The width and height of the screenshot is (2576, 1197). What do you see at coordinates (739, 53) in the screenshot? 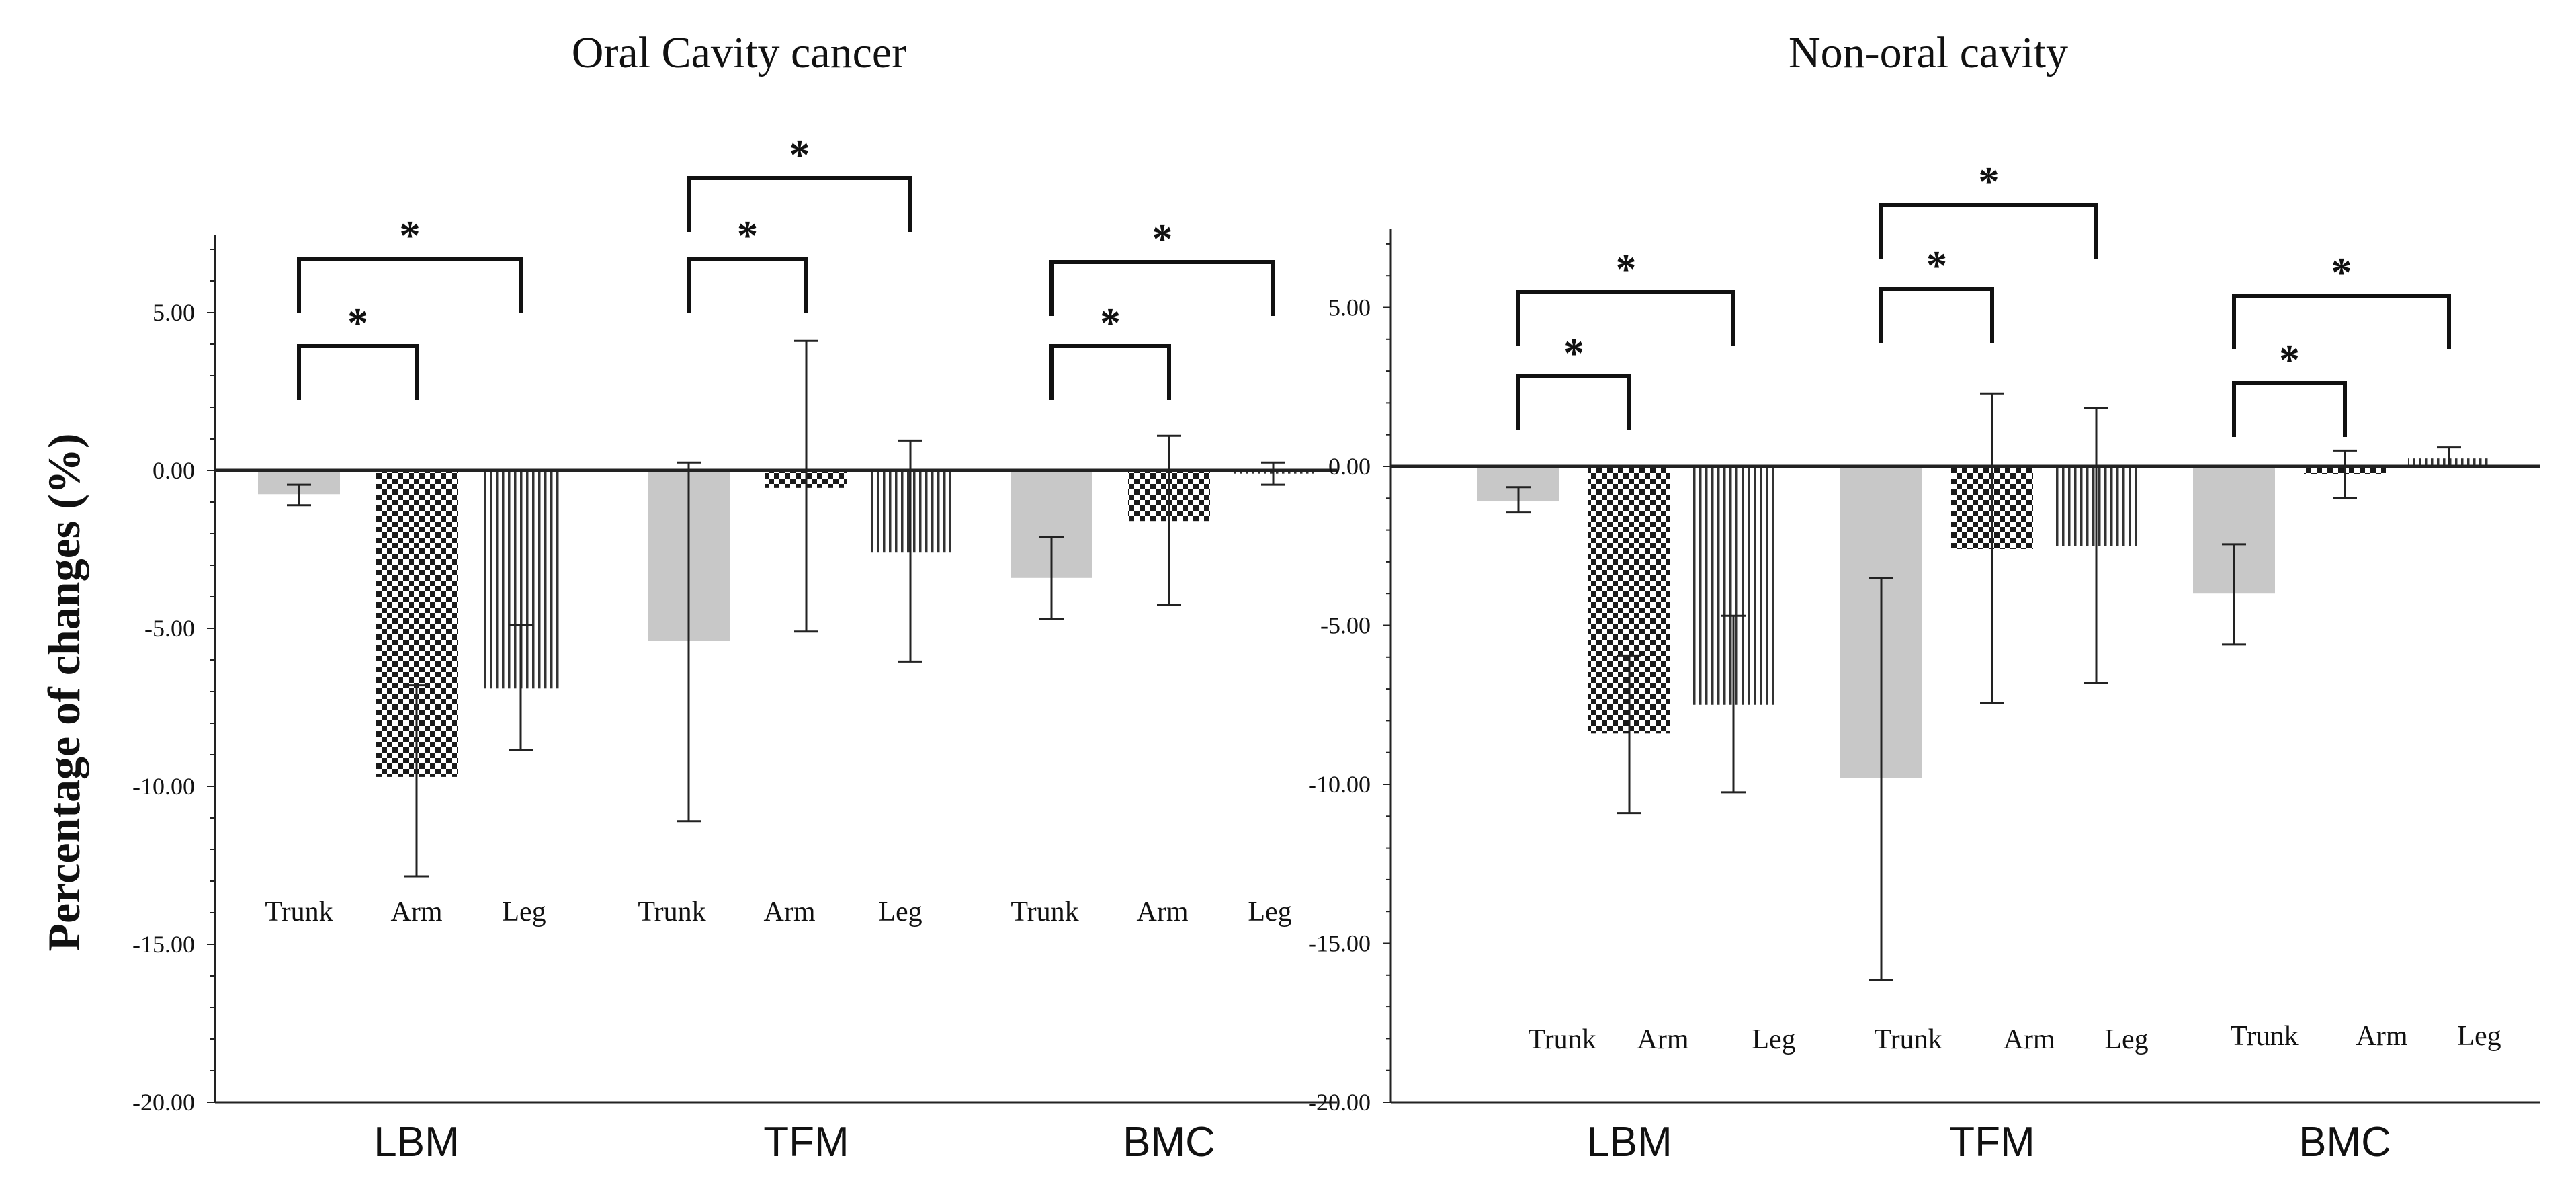
I see `chart-title: Oral Cavity cancer` at bounding box center [739, 53].